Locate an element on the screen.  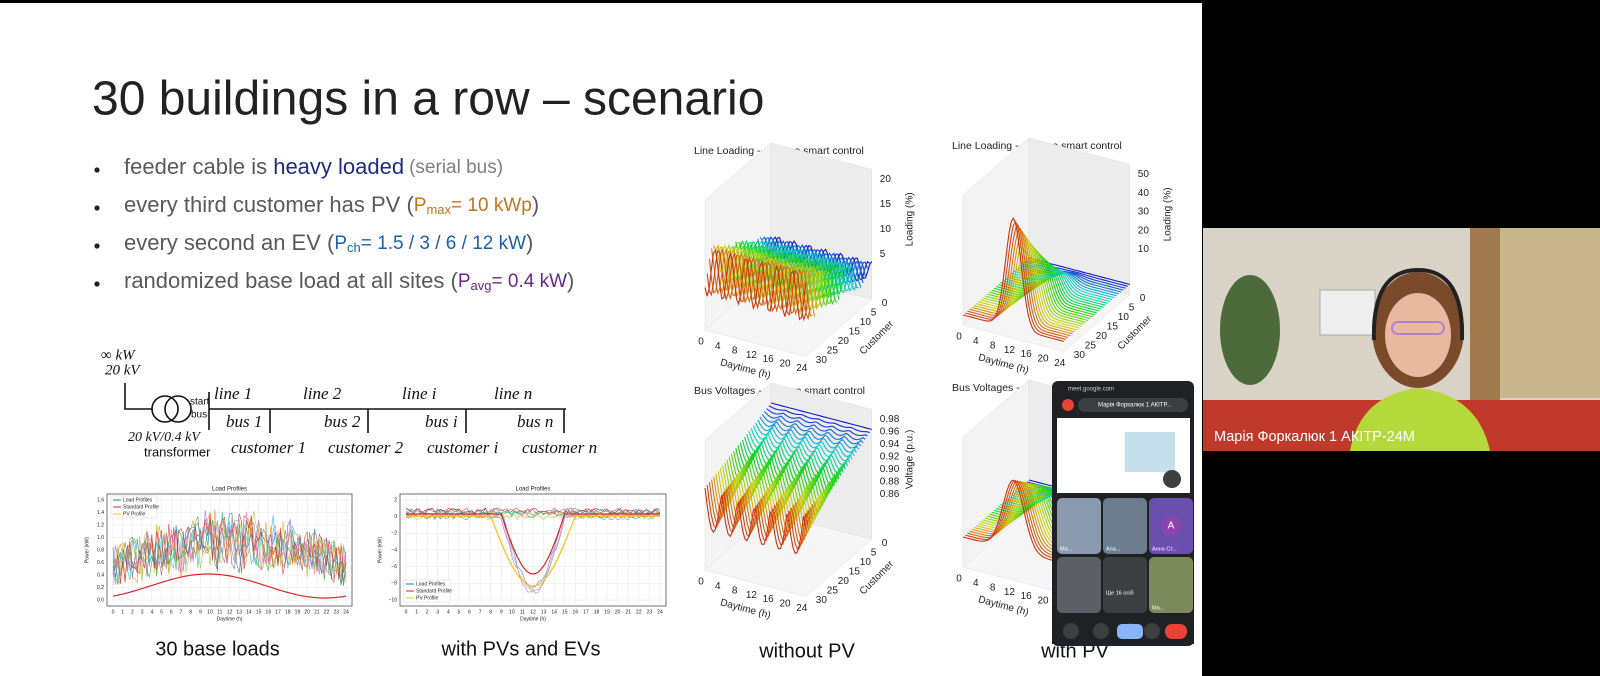
x-tick-label: 11 is located at coordinates (219, 612).